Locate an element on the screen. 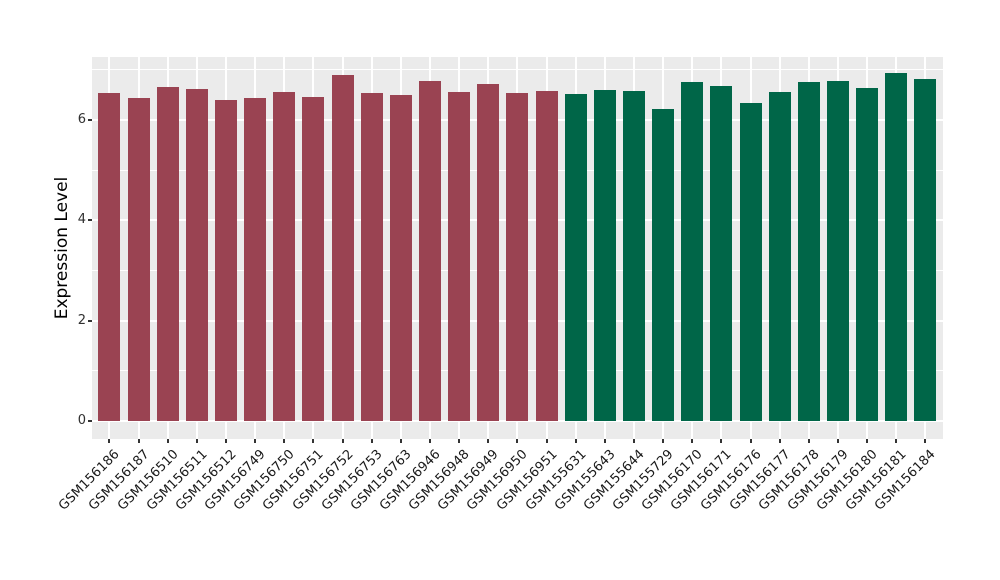  bar-GSM156949 is located at coordinates (488, 252).